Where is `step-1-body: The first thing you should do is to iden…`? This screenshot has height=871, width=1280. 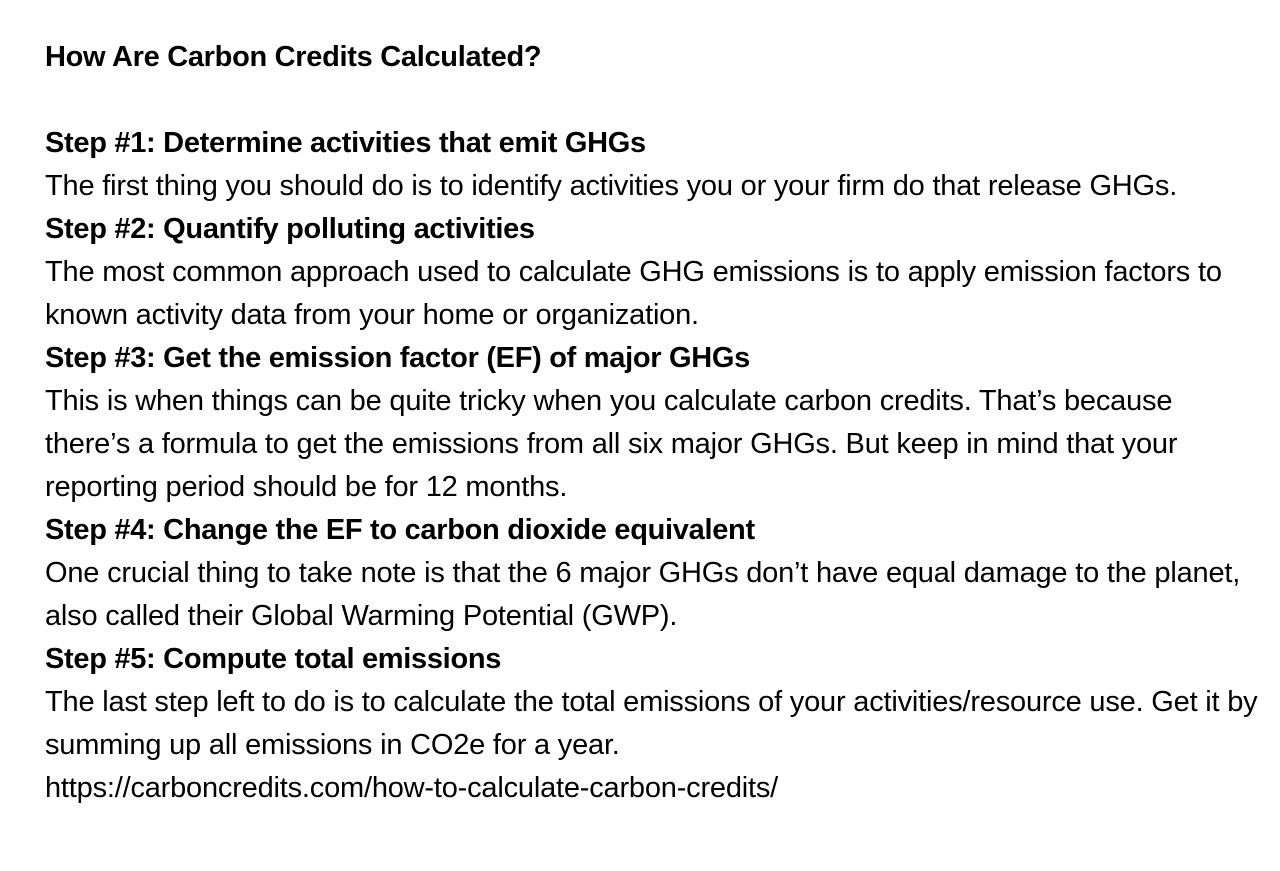
step-1-body: The first thing you should do is to iden… is located at coordinates (611, 186).